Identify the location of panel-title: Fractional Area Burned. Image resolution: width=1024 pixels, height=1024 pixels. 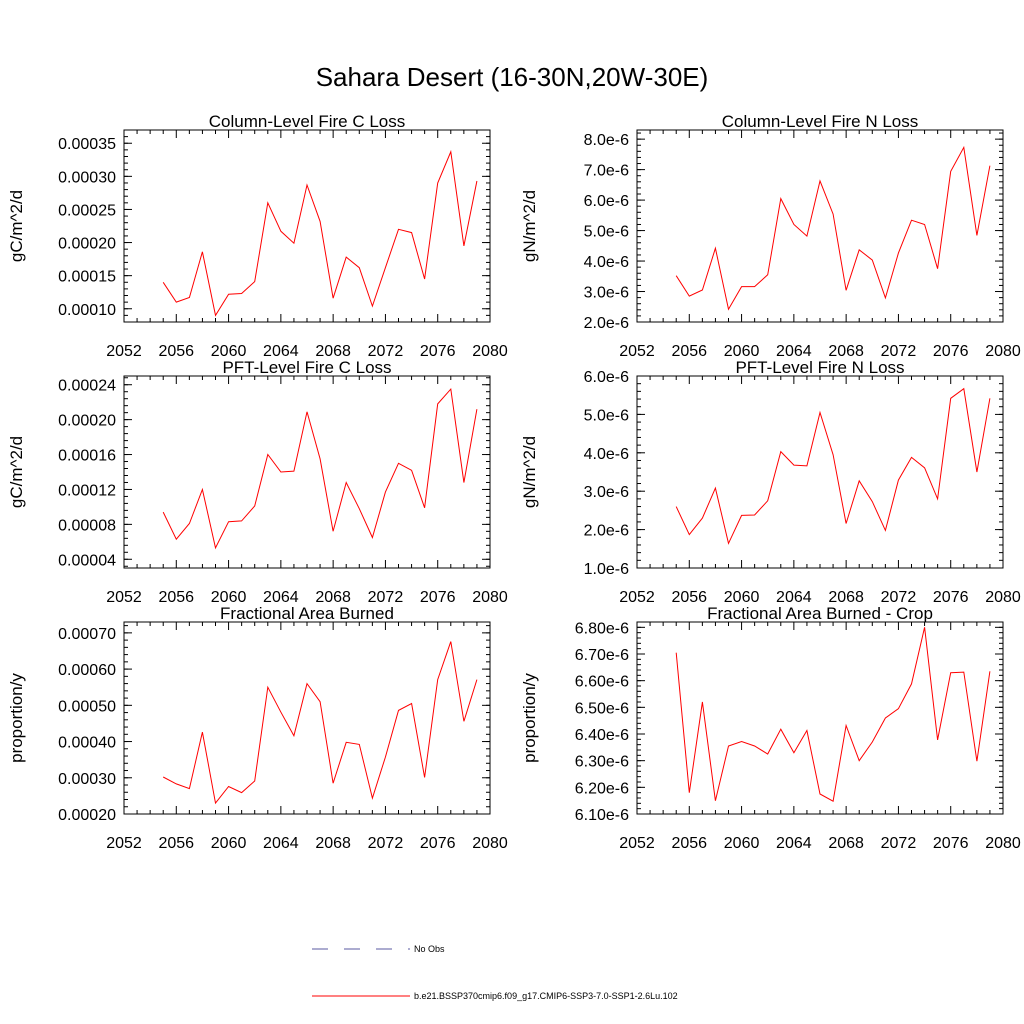
(307, 613).